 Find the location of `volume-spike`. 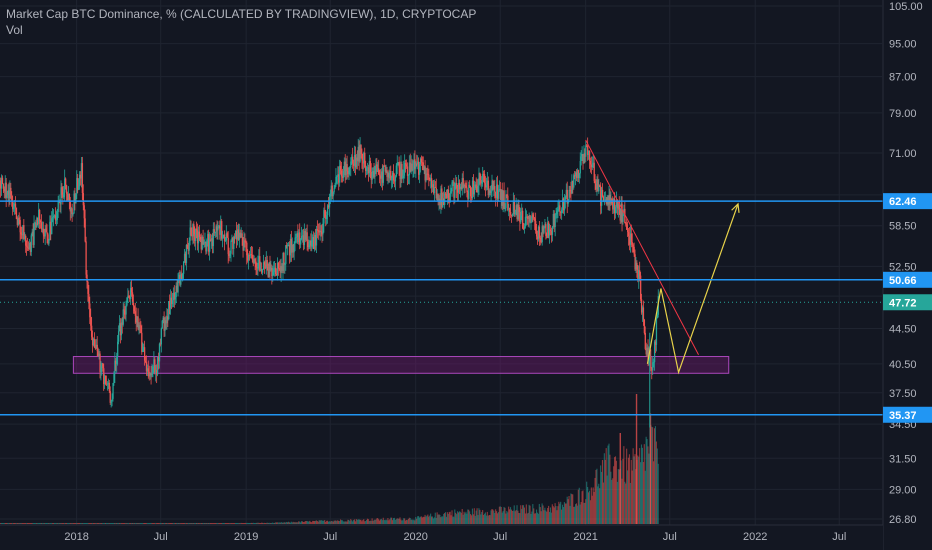

volume-spike is located at coordinates (636, 459).